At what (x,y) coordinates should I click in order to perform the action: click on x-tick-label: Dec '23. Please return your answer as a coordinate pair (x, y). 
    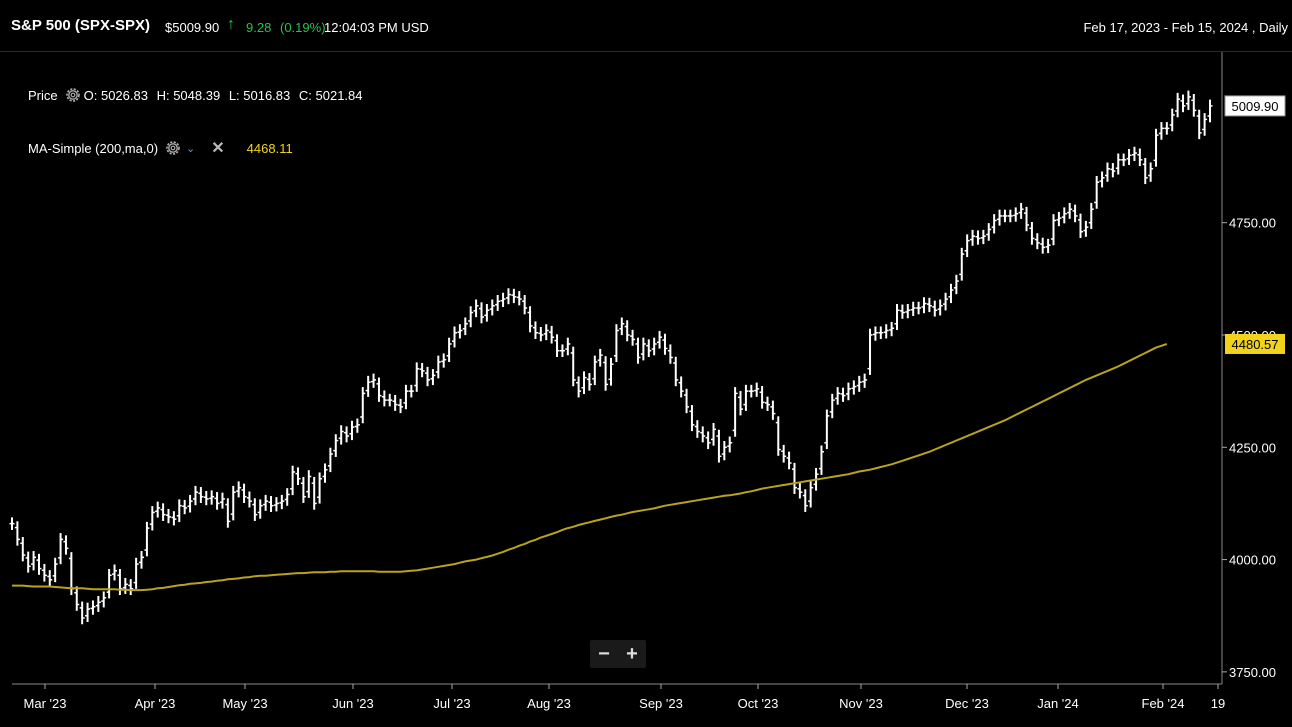
    Looking at the image, I should click on (967, 703).